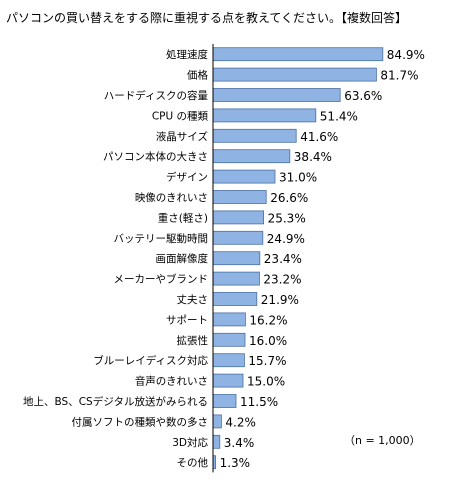 This screenshot has height=499, width=472. What do you see at coordinates (197, 75) in the screenshot?
I see `category-label: 価格` at bounding box center [197, 75].